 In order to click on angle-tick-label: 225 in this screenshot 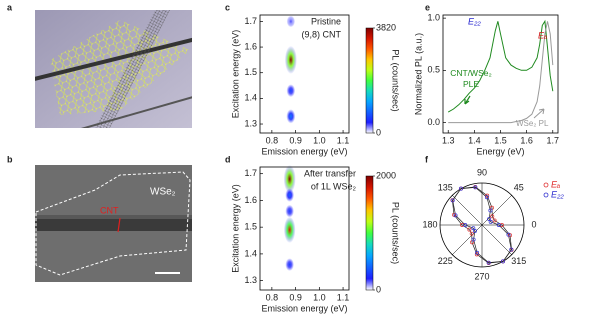, I will do `click(445, 261)`.